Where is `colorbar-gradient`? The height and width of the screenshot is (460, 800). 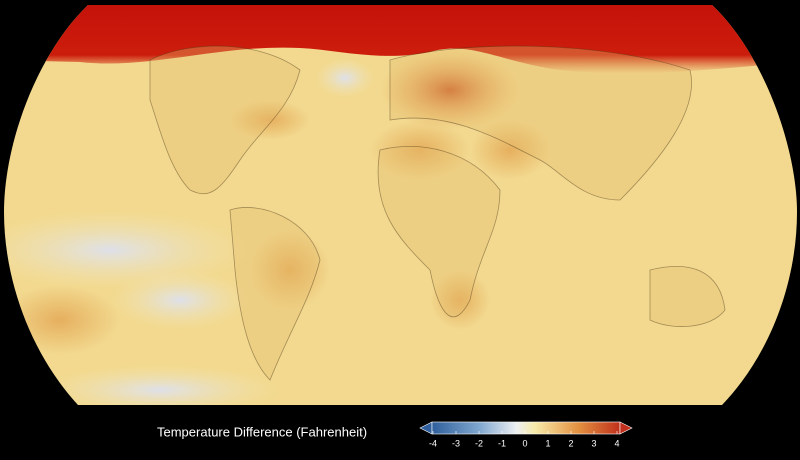 colorbar-gradient is located at coordinates (526, 428).